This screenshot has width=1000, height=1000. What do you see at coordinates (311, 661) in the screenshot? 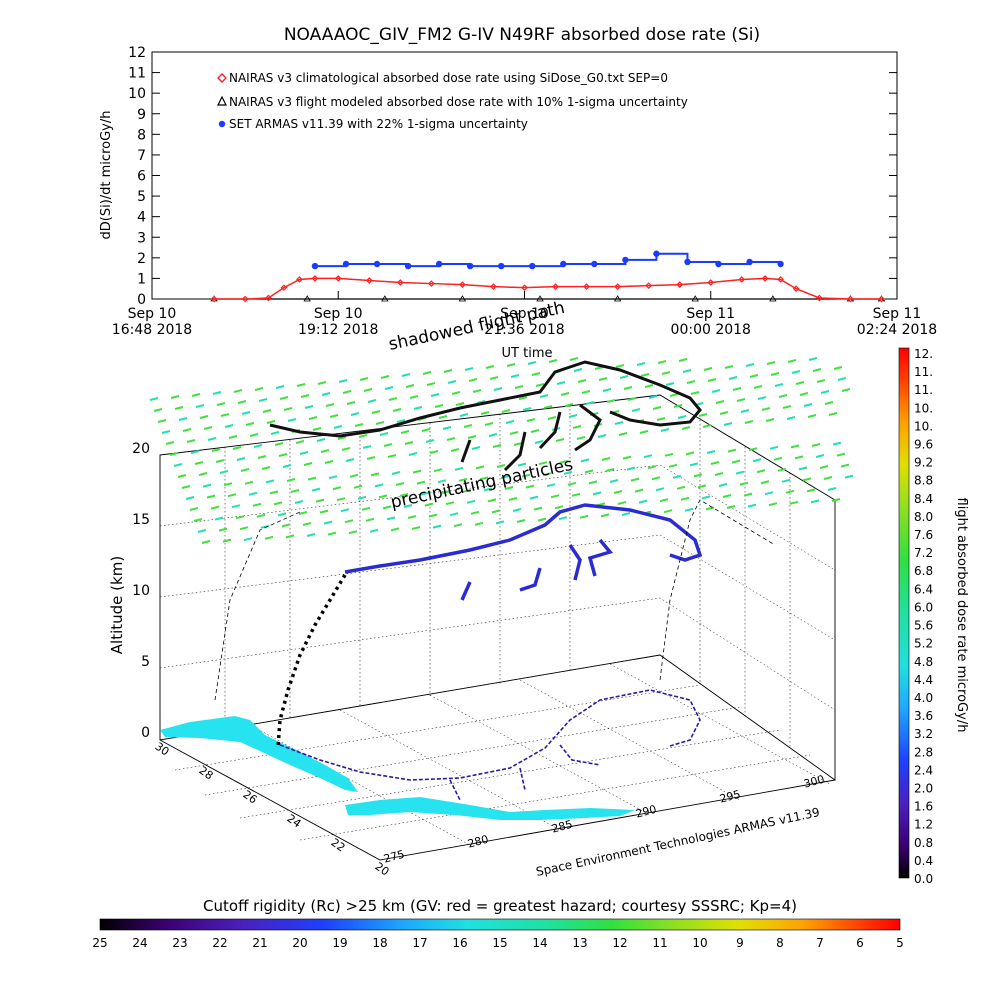
I see `flight-path-ascent` at bounding box center [311, 661].